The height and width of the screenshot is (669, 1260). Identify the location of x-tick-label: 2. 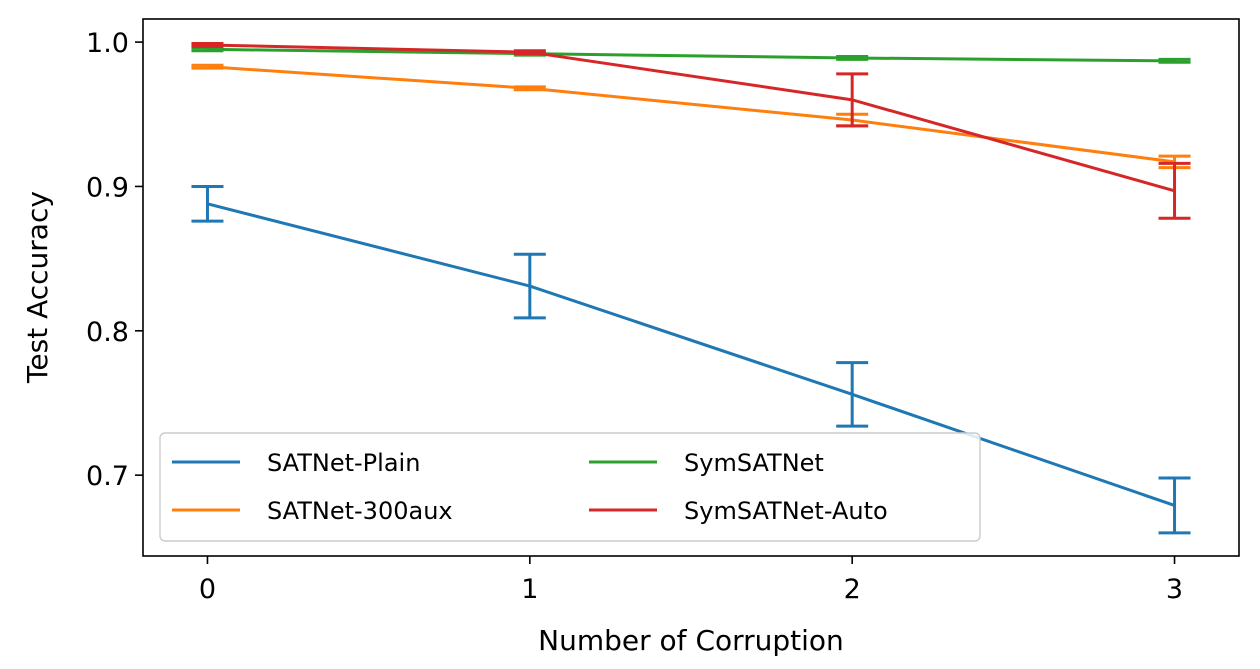
(852, 589).